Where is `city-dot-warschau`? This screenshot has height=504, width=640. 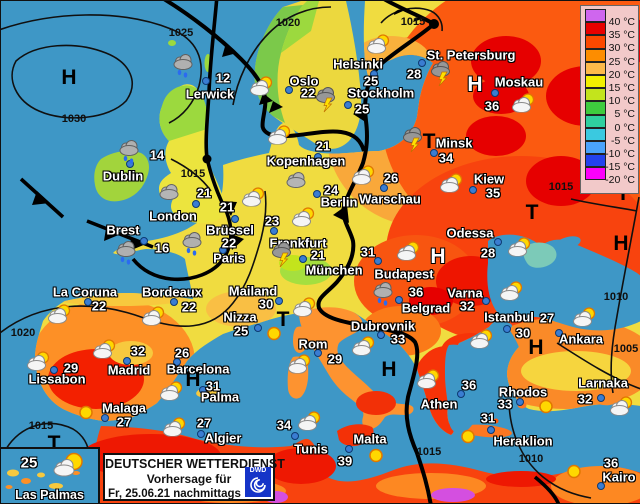 city-dot-warschau is located at coordinates (384, 188).